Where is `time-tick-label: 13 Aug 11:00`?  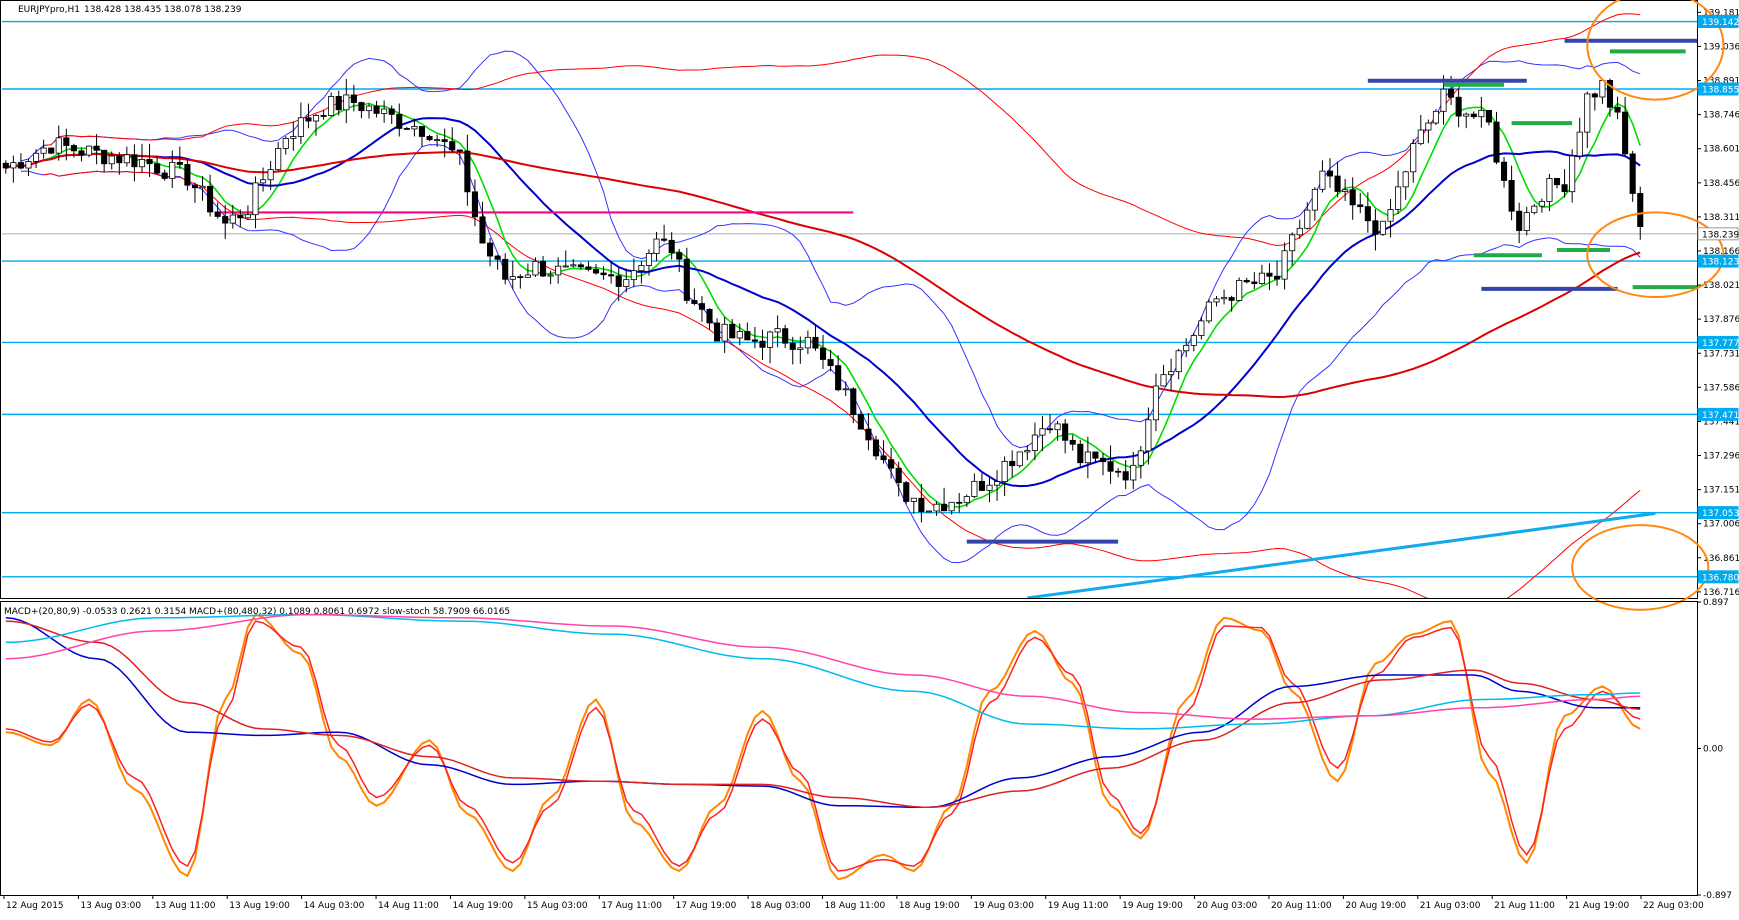 time-tick-label: 13 Aug 11:00 is located at coordinates (185, 906).